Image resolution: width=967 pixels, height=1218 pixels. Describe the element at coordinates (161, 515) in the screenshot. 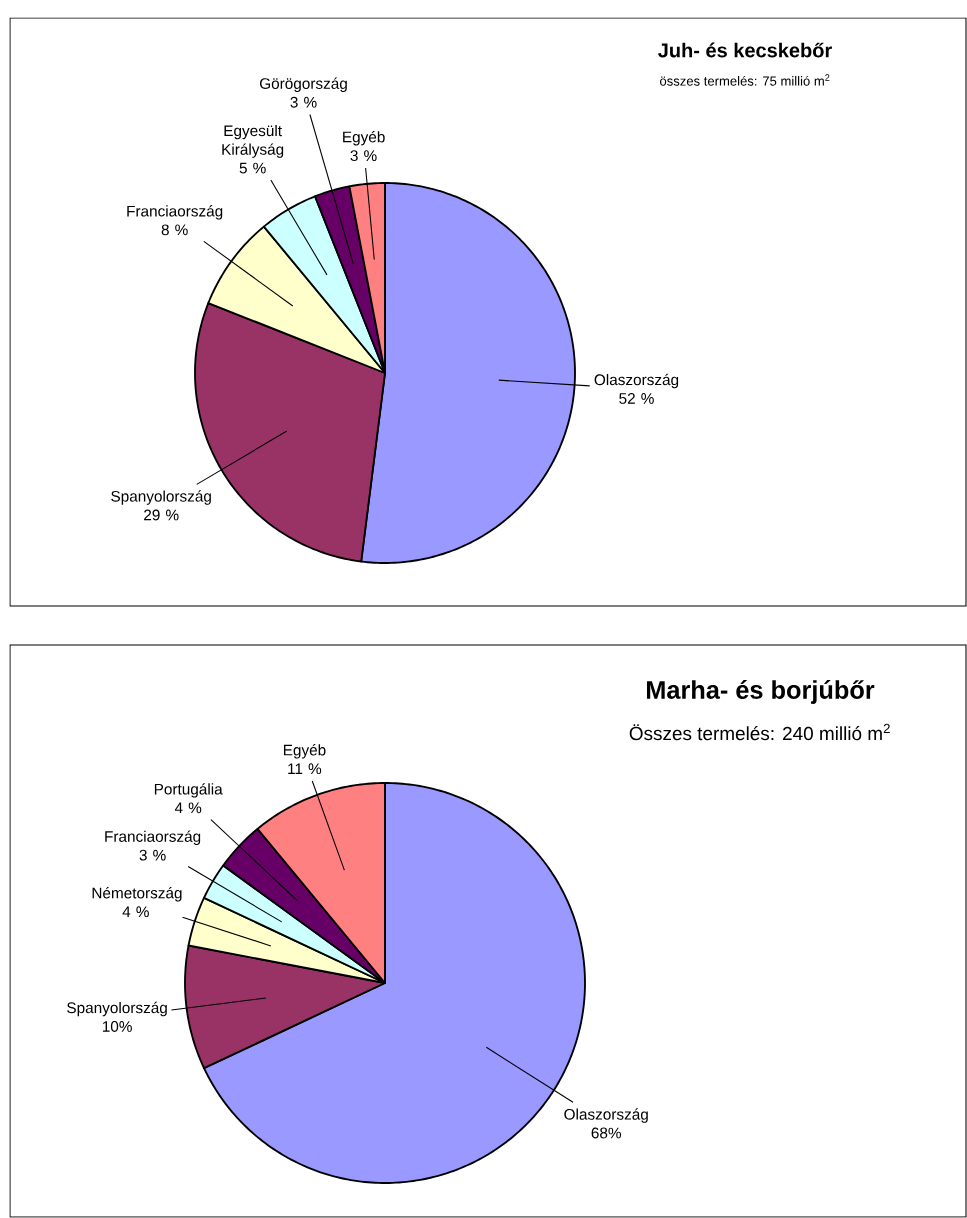

I see `data-label: 29 %` at that location.